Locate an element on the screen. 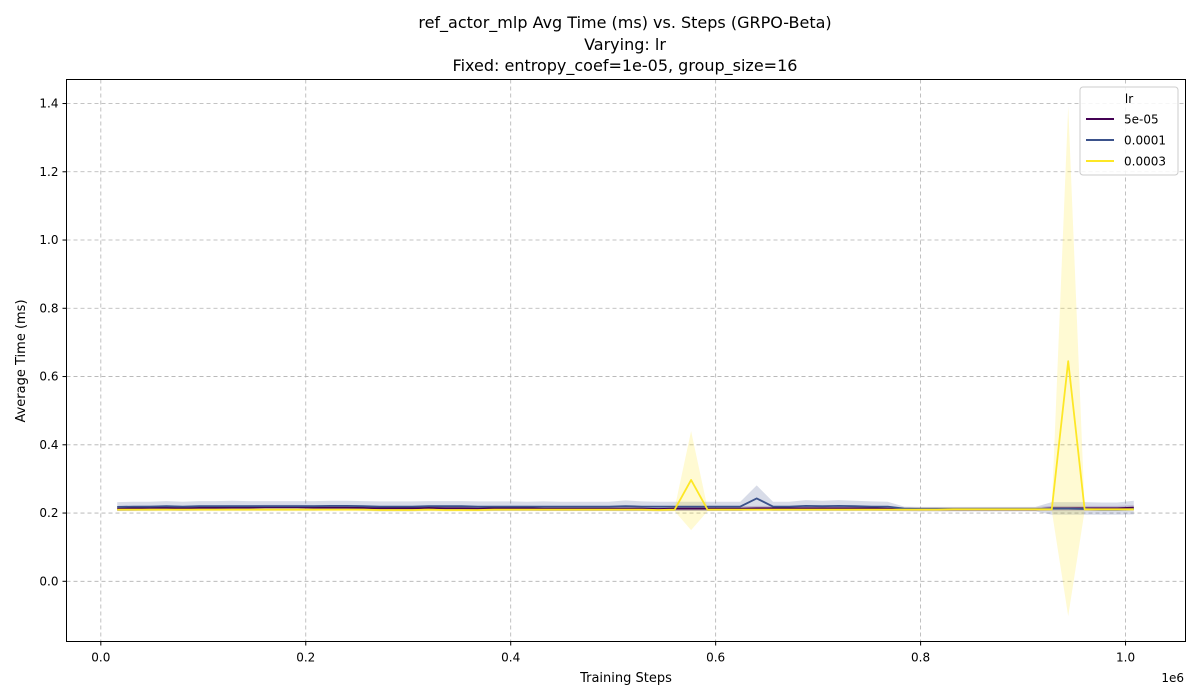  x-tick-label: 0.2 is located at coordinates (305, 658).